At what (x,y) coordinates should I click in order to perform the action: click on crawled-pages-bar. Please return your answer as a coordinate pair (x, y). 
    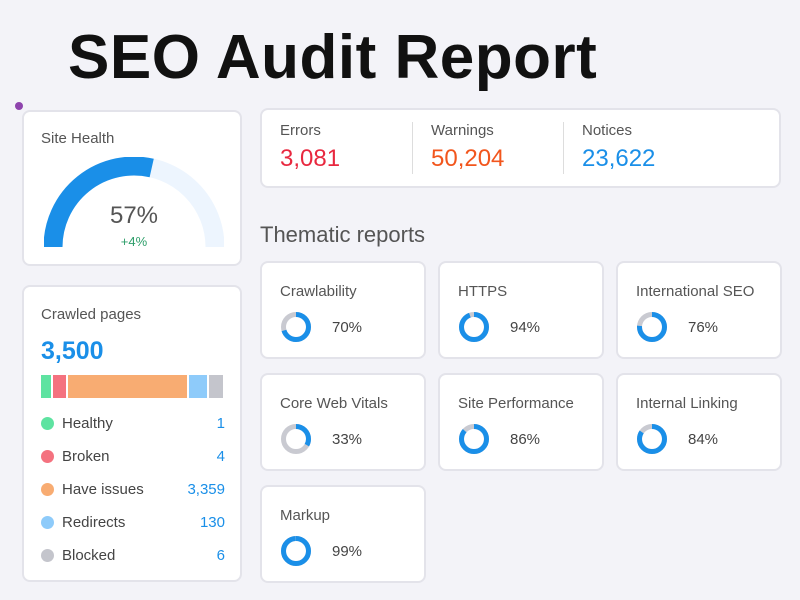
    Looking at the image, I should click on (133, 386).